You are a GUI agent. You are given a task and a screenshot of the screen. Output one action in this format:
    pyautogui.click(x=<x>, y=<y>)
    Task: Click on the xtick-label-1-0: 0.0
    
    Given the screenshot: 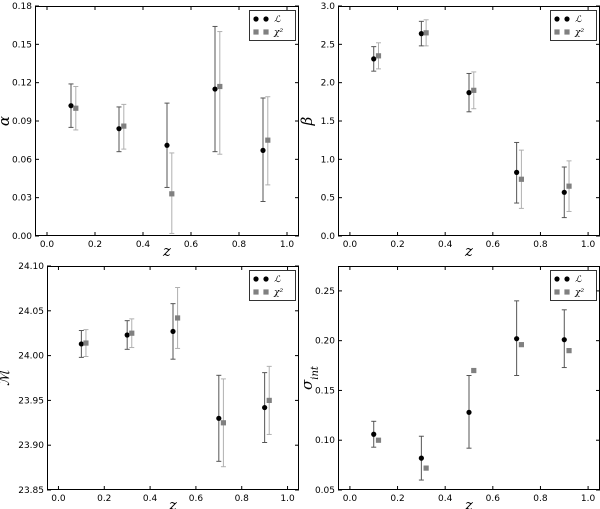 What is the action you would take?
    pyautogui.click(x=350, y=245)
    